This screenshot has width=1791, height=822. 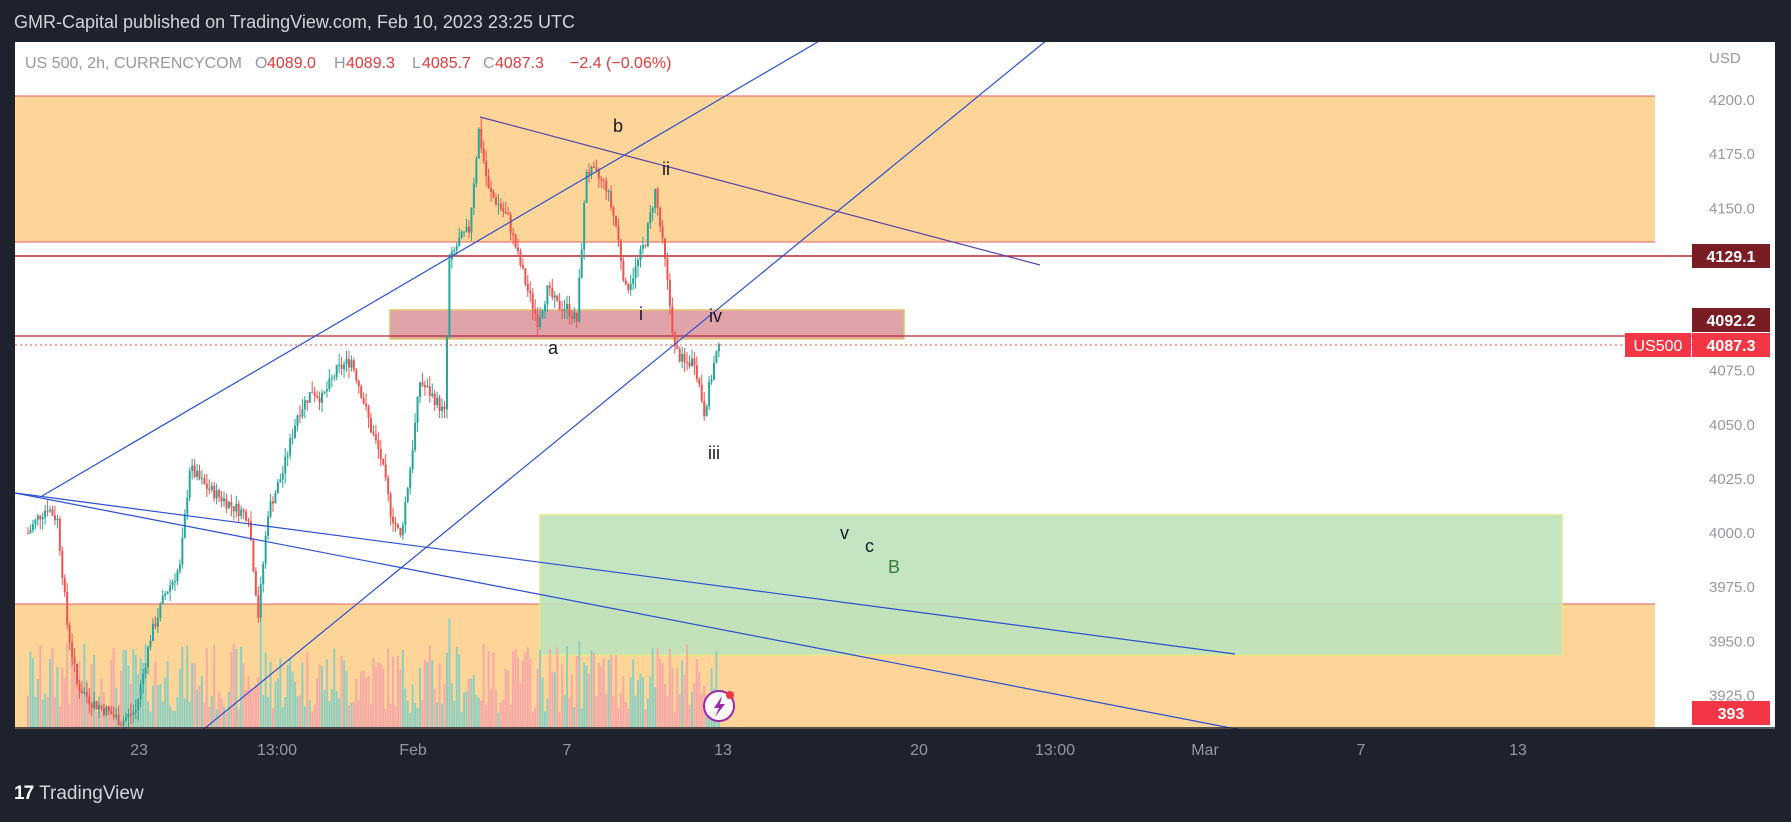 What do you see at coordinates (133, 63) in the screenshot?
I see `legend-symbol: US 500, 2h, CURRENCYCOM` at bounding box center [133, 63].